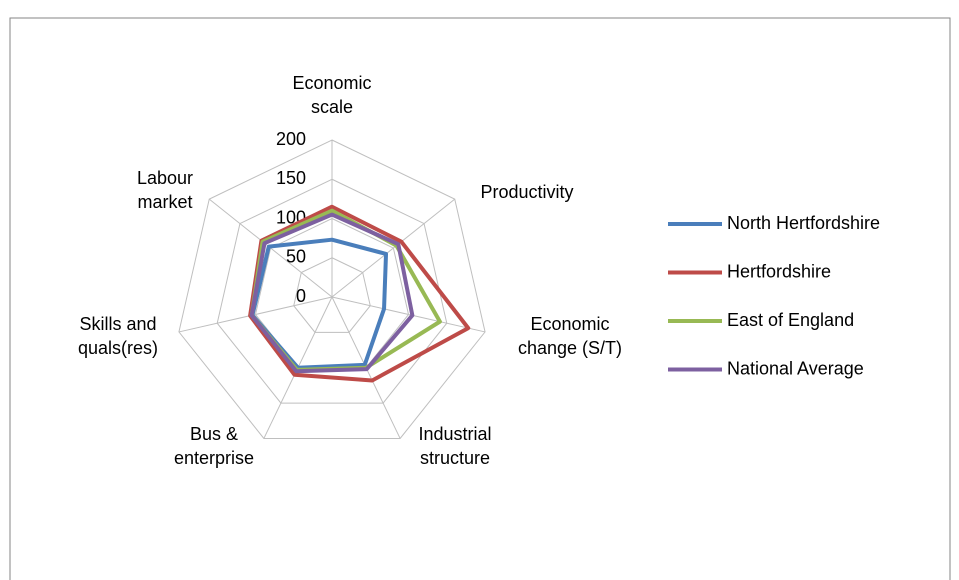  I want to click on tick-label: 0, so click(301, 296).